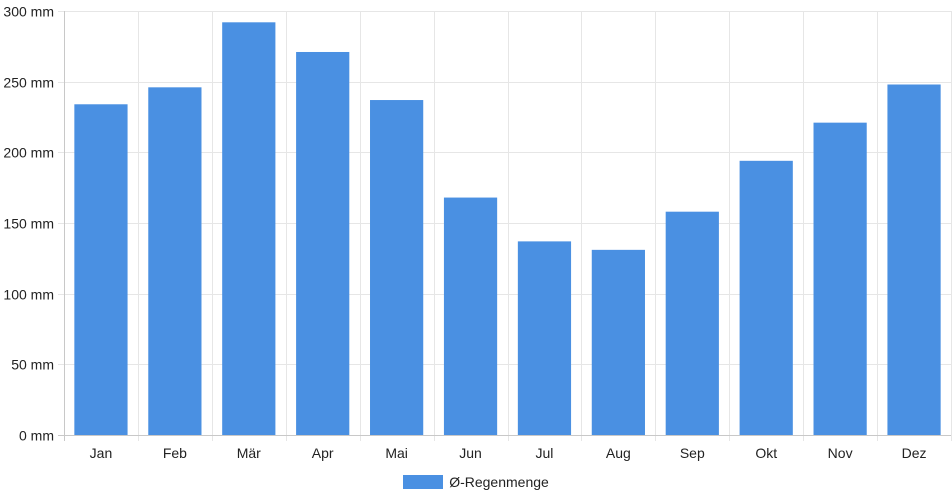 Image resolution: width=952 pixels, height=500 pixels. Describe the element at coordinates (101, 453) in the screenshot. I see `x-tick-label: Jan` at that location.